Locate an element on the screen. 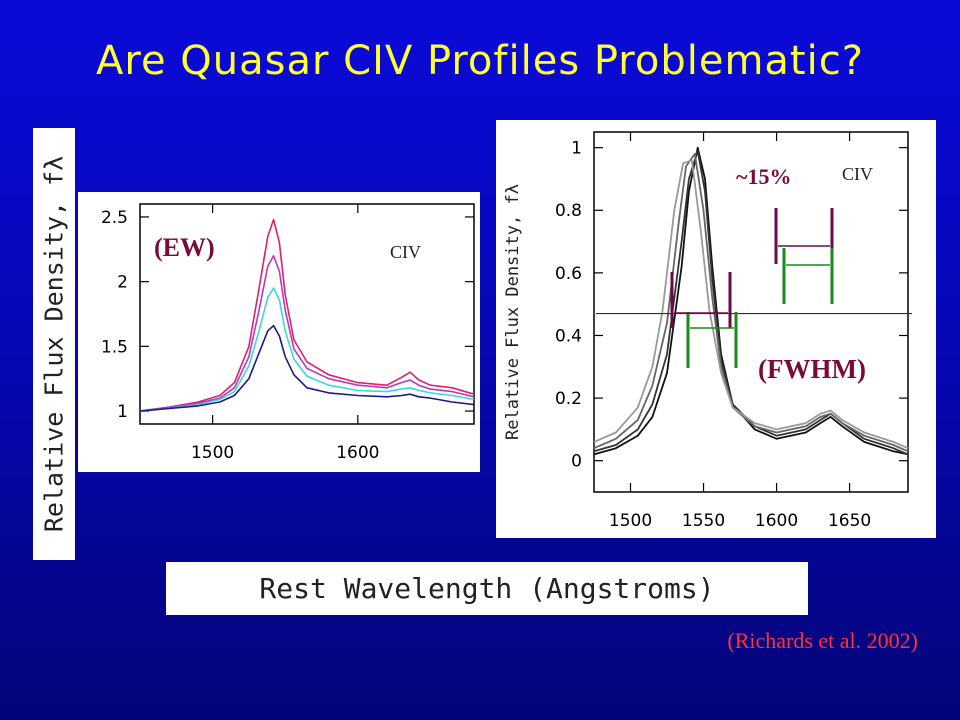 This screenshot has height=720, width=960. fwhm-annotation: (FWHM) is located at coordinates (812, 369).